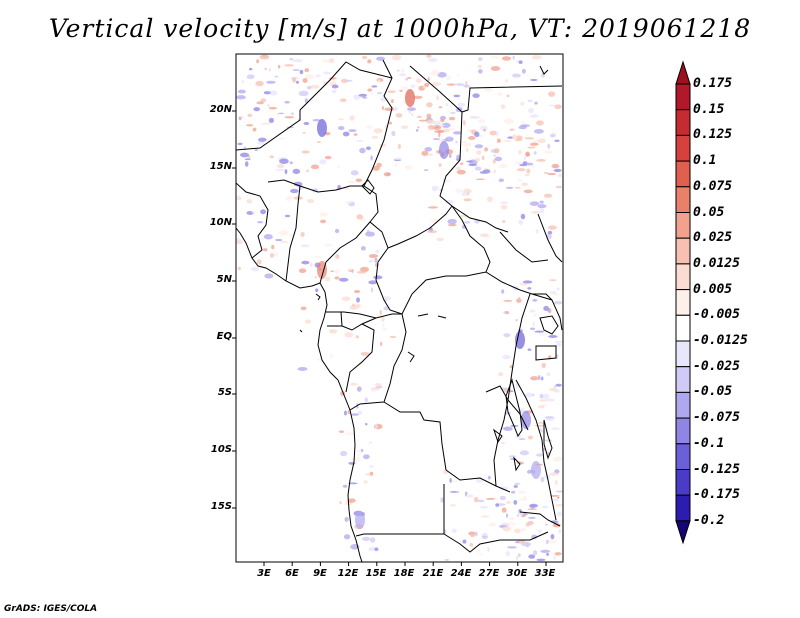 This screenshot has width=800, height=618. I want to click on lon-label: 15E, so click(376, 573).